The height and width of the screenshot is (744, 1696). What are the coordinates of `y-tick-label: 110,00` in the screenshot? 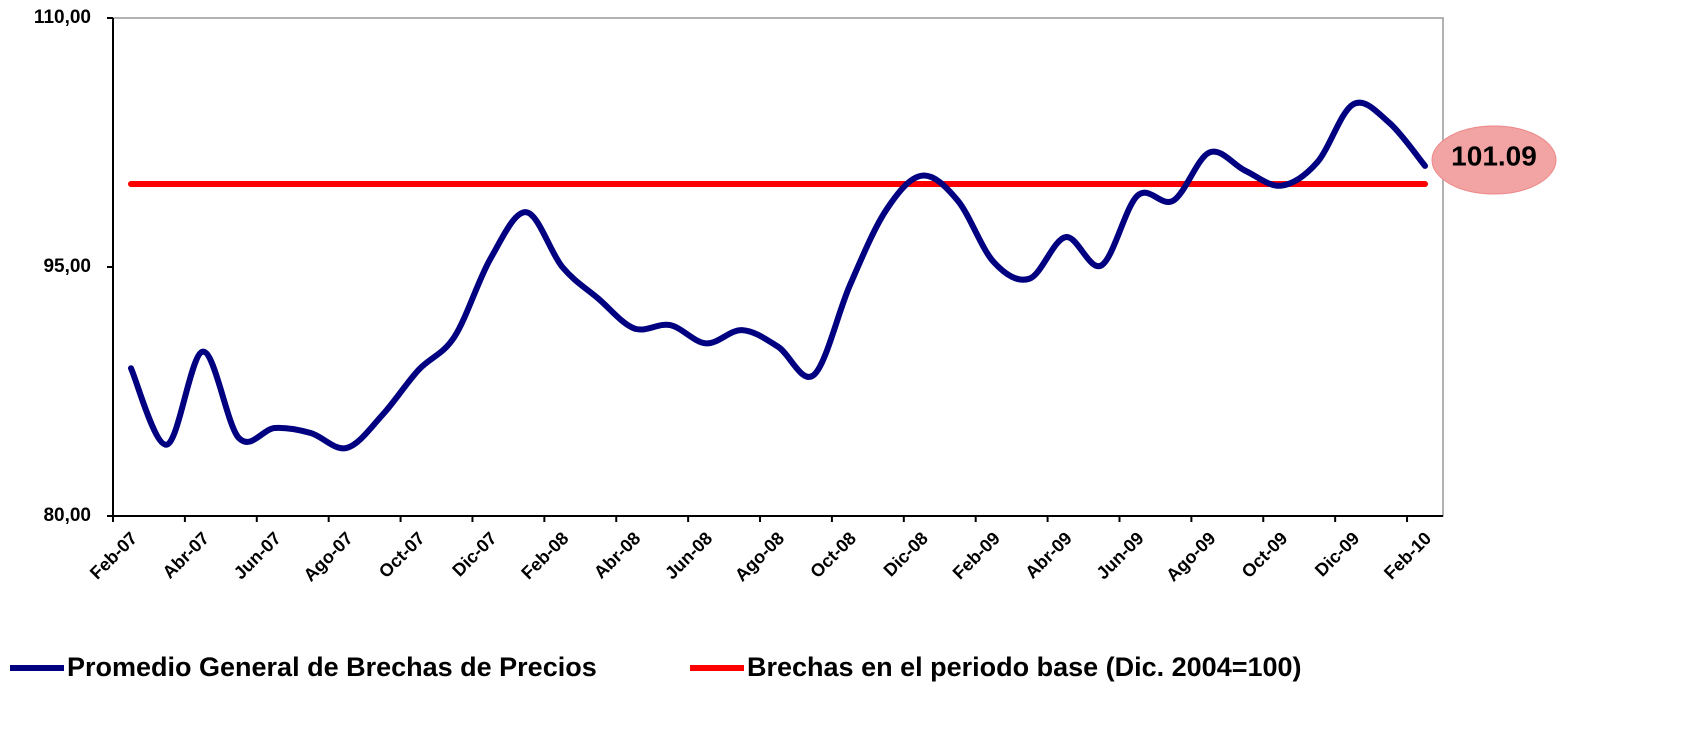 It's located at (62, 17).